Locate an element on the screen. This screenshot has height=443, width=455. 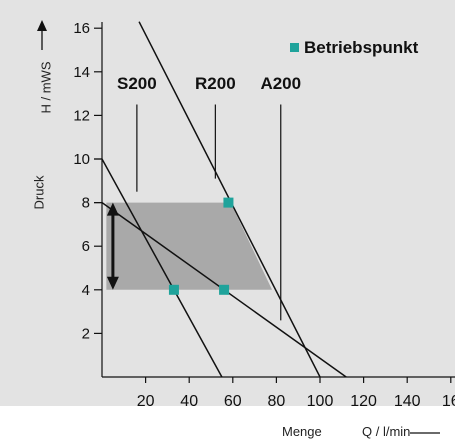
x-tick-label: 16 is located at coordinates (448, 401).